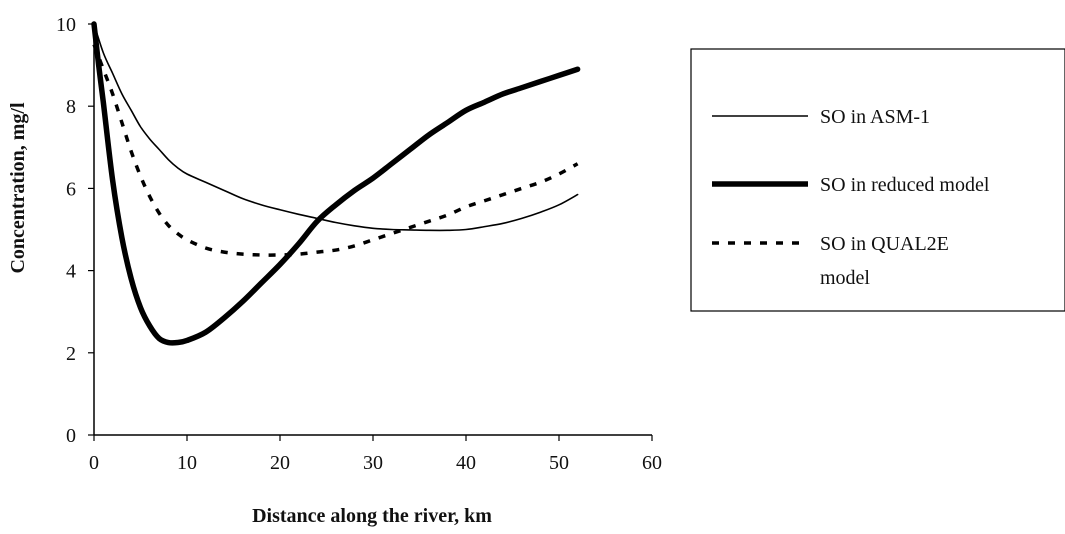  I want to click on y-tick-label: 2, so click(71, 354).